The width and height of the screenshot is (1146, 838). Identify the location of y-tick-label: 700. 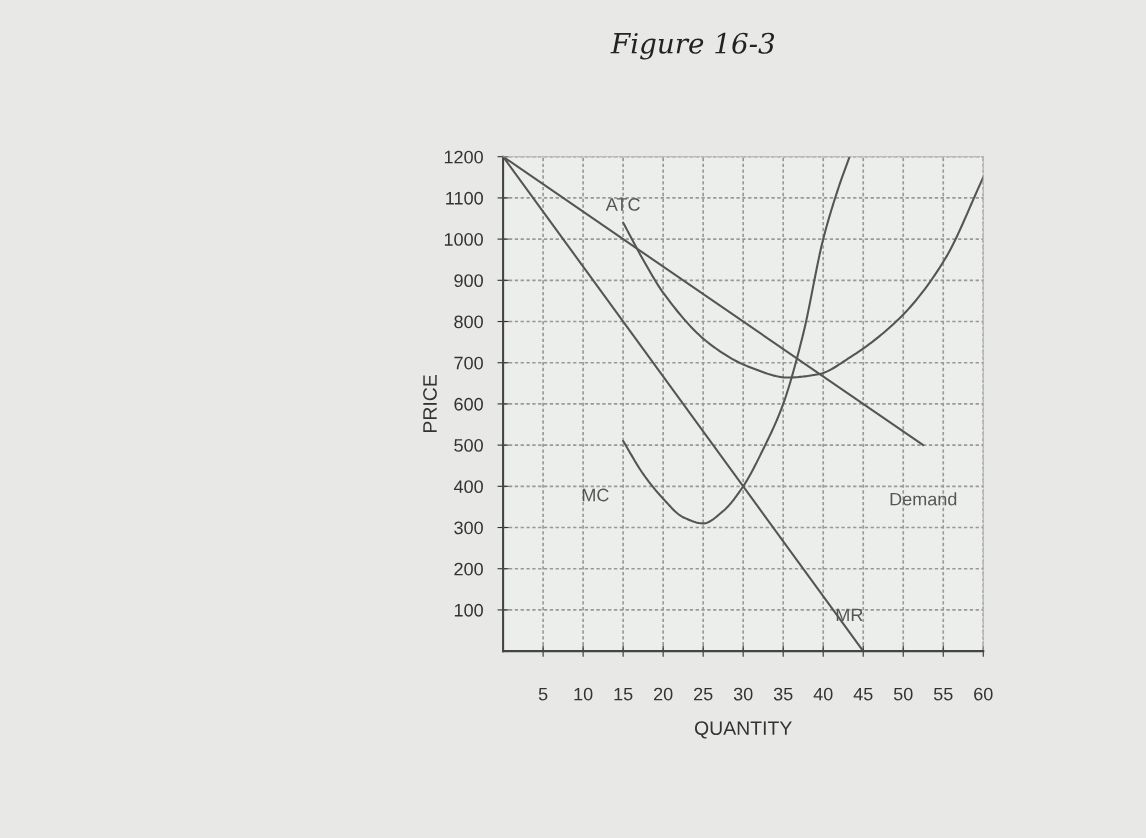
(468, 363).